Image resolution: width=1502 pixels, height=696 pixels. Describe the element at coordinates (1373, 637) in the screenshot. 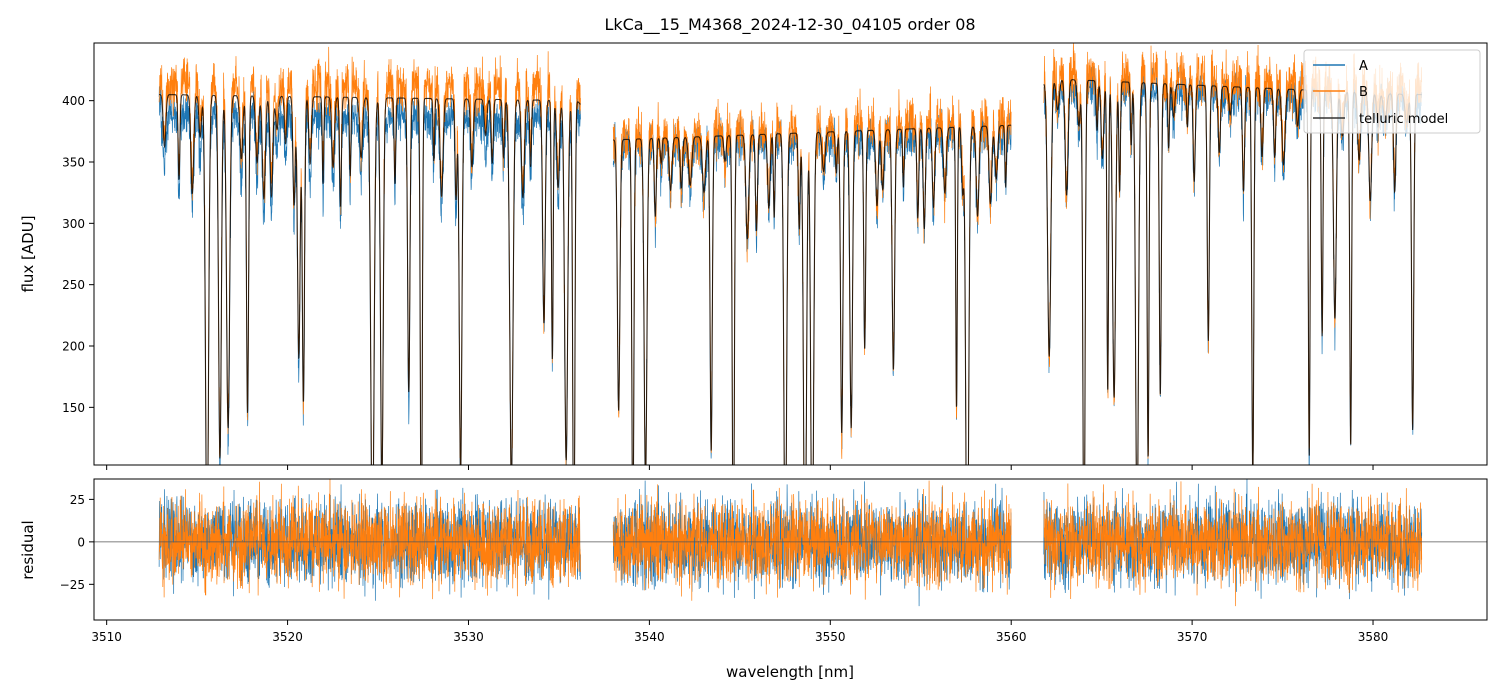

I see `x-tick-label: 3580` at that location.